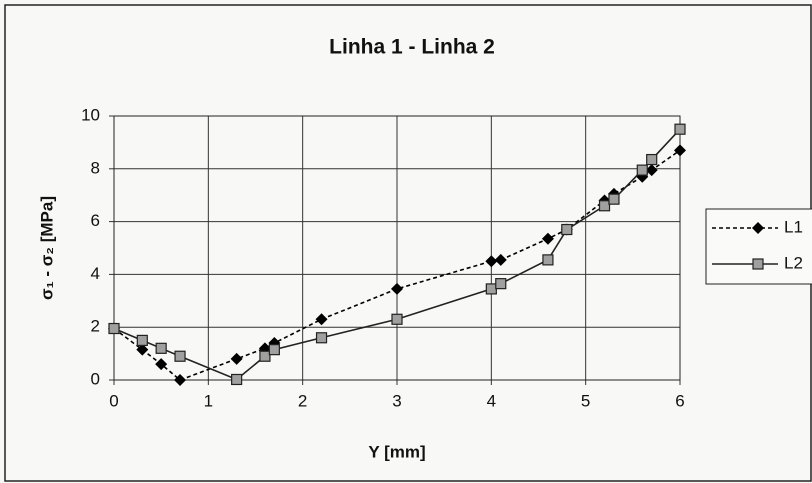 The height and width of the screenshot is (483, 812). Describe the element at coordinates (396, 451) in the screenshot. I see `x-axis-label: Y [mm]` at that location.